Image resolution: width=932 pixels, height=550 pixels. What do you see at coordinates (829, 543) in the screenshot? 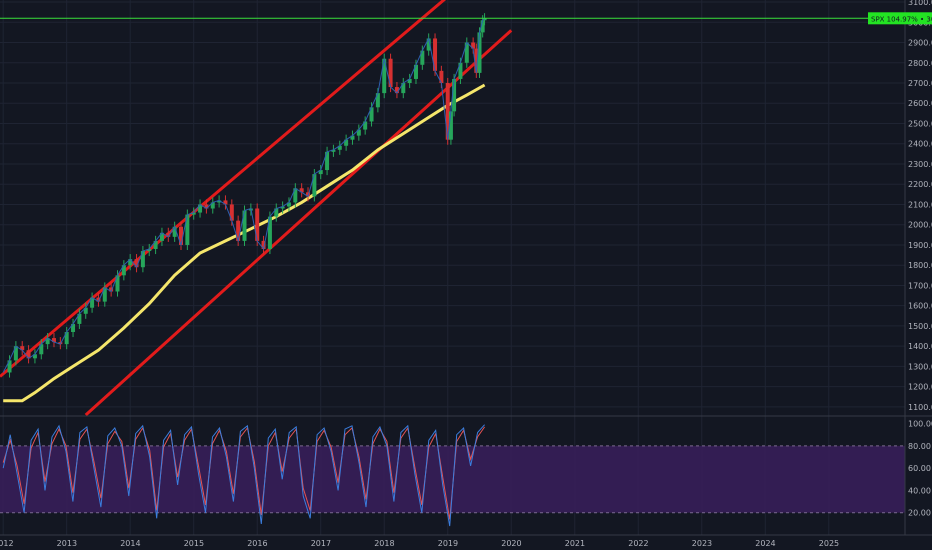
I see `x-tick-label: 2025` at bounding box center [829, 543].